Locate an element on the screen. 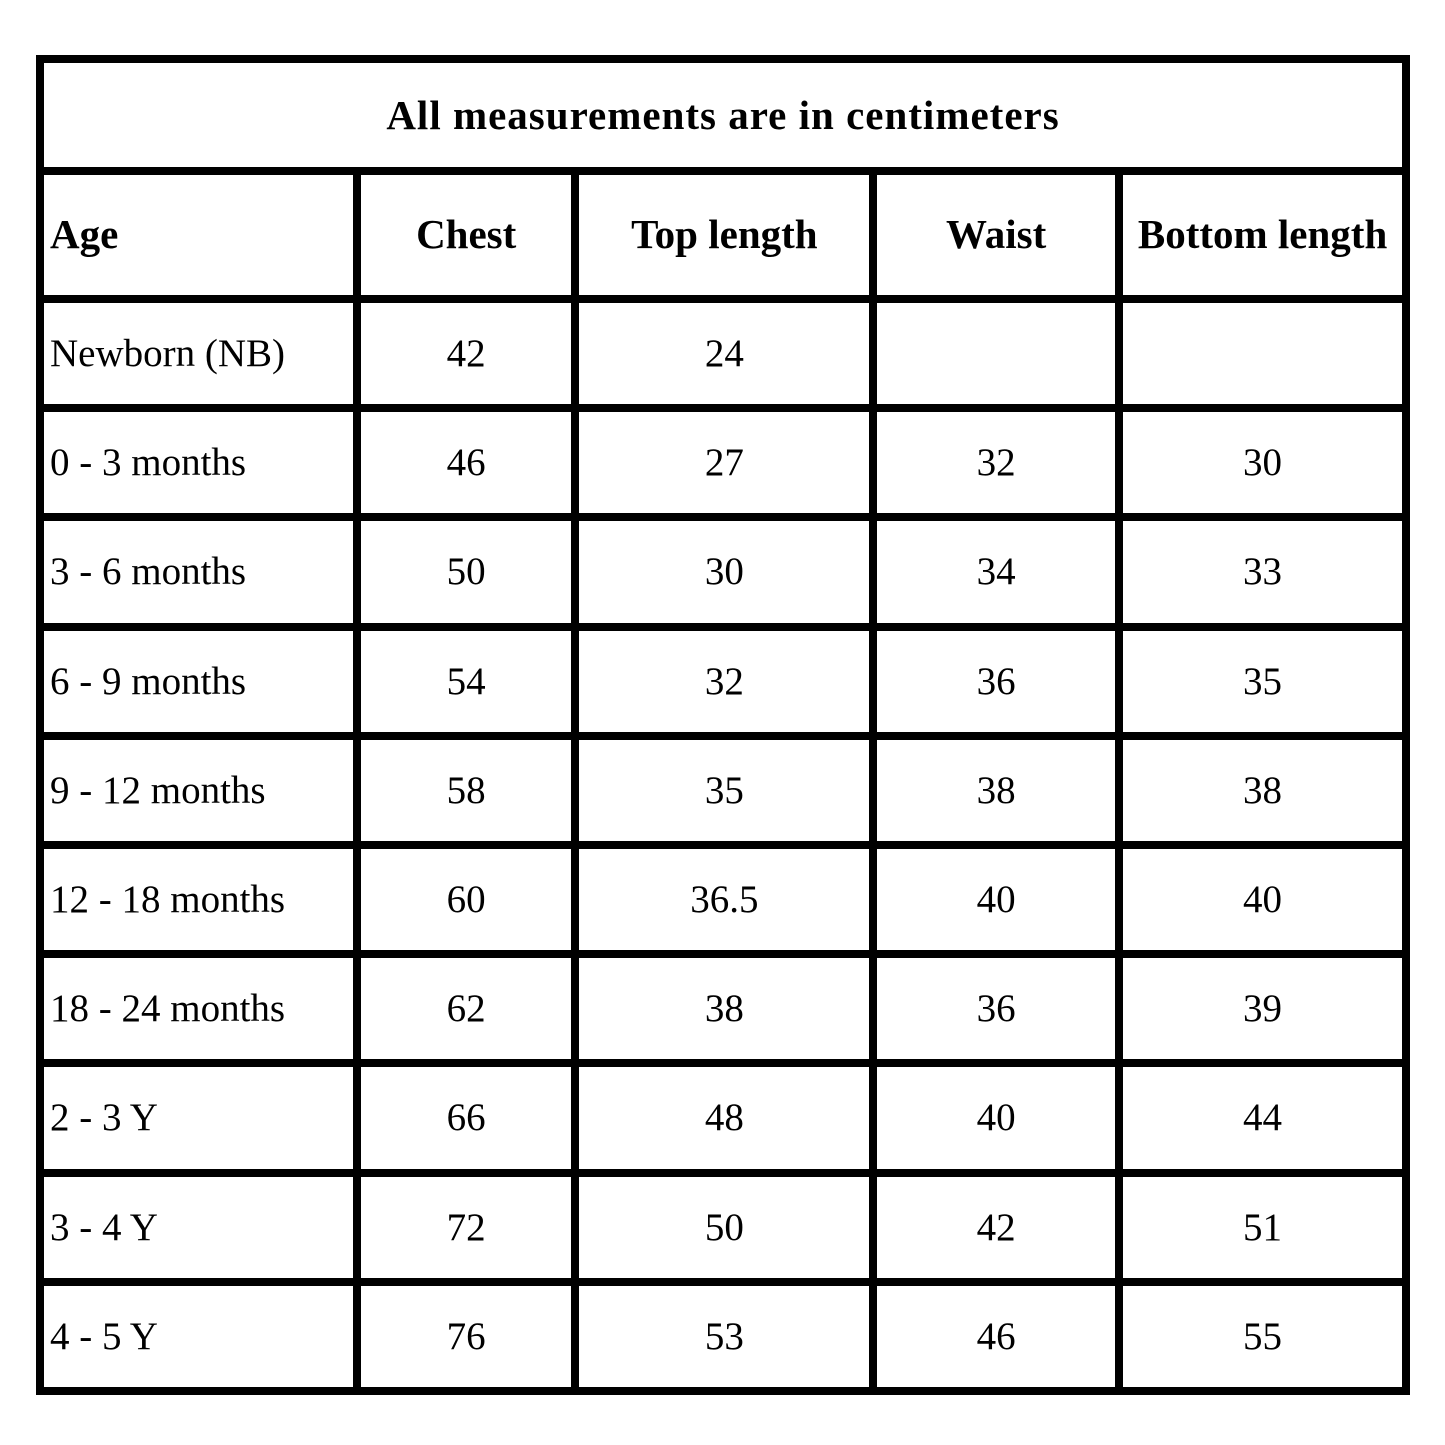 This screenshot has height=1445, width=1445. table-row: 4 - 5 Y 76 53 46 55 is located at coordinates (723, 1336).